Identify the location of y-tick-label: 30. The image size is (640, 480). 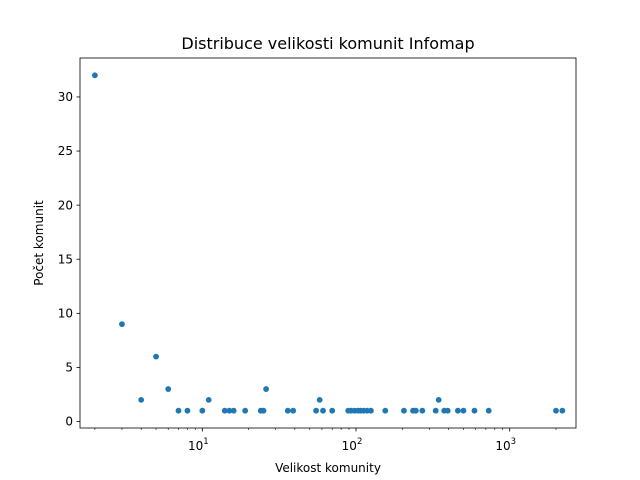
(65, 97).